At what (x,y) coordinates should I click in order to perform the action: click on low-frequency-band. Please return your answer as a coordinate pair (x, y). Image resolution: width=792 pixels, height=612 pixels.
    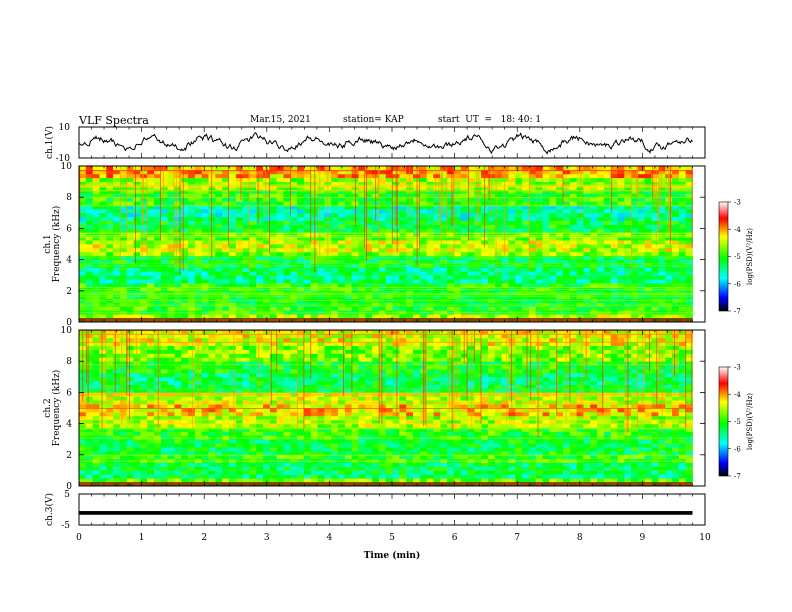
    Looking at the image, I should click on (386, 320).